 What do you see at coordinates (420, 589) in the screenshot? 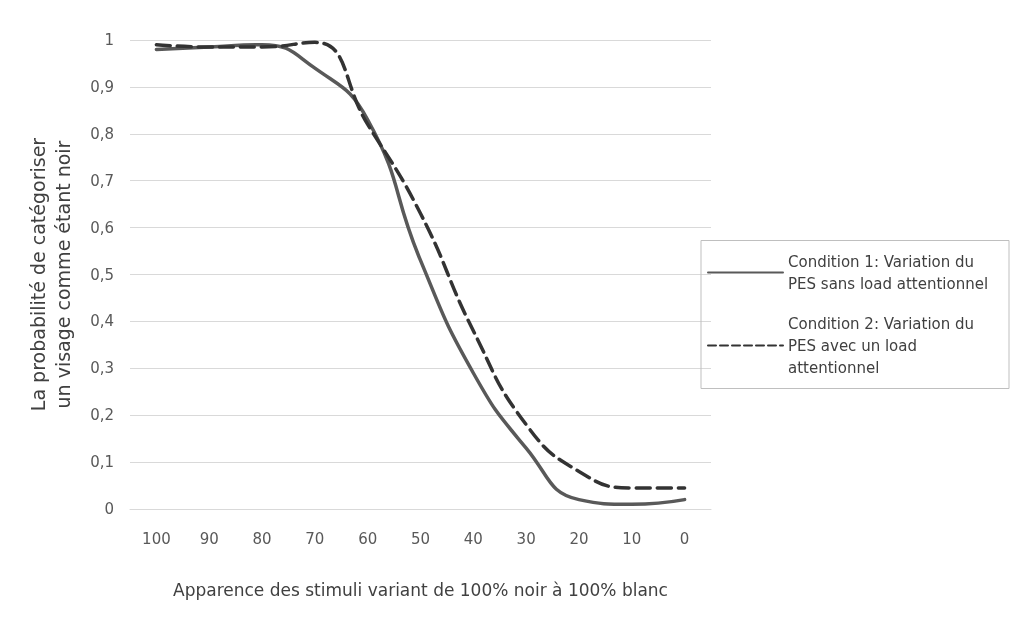
I see `x-axis-title: Apparence des stimuli variant de 100% noir à 100% blanc` at bounding box center [420, 589].